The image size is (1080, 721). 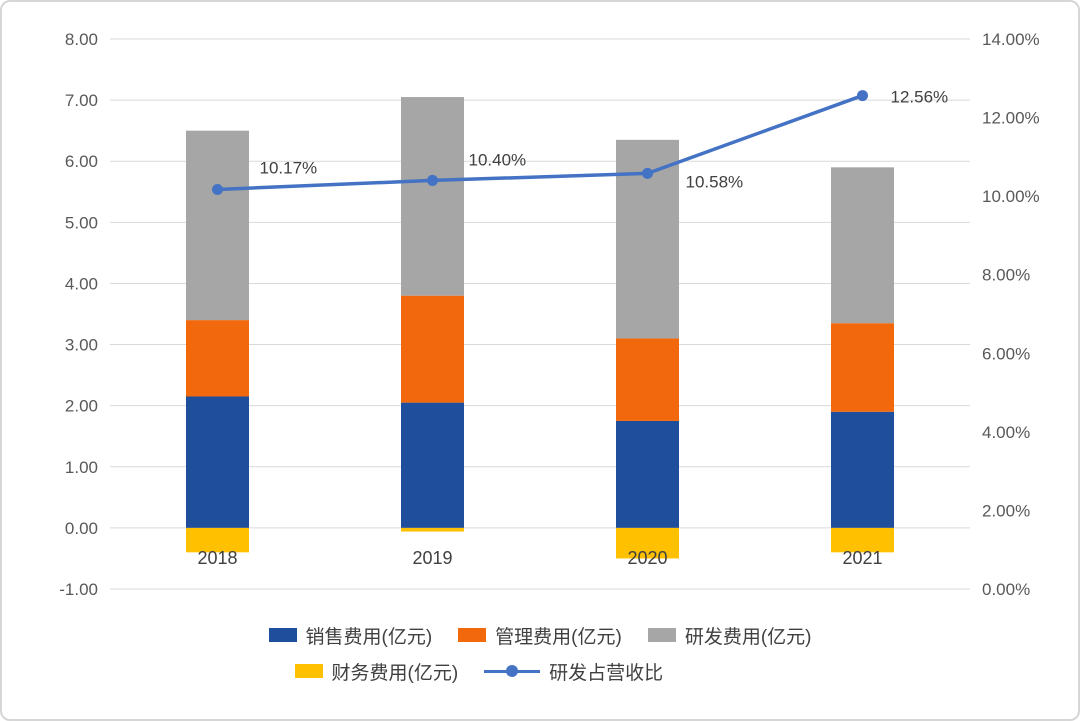 I want to click on x-axis-label: 2020, so click(x=647, y=558).